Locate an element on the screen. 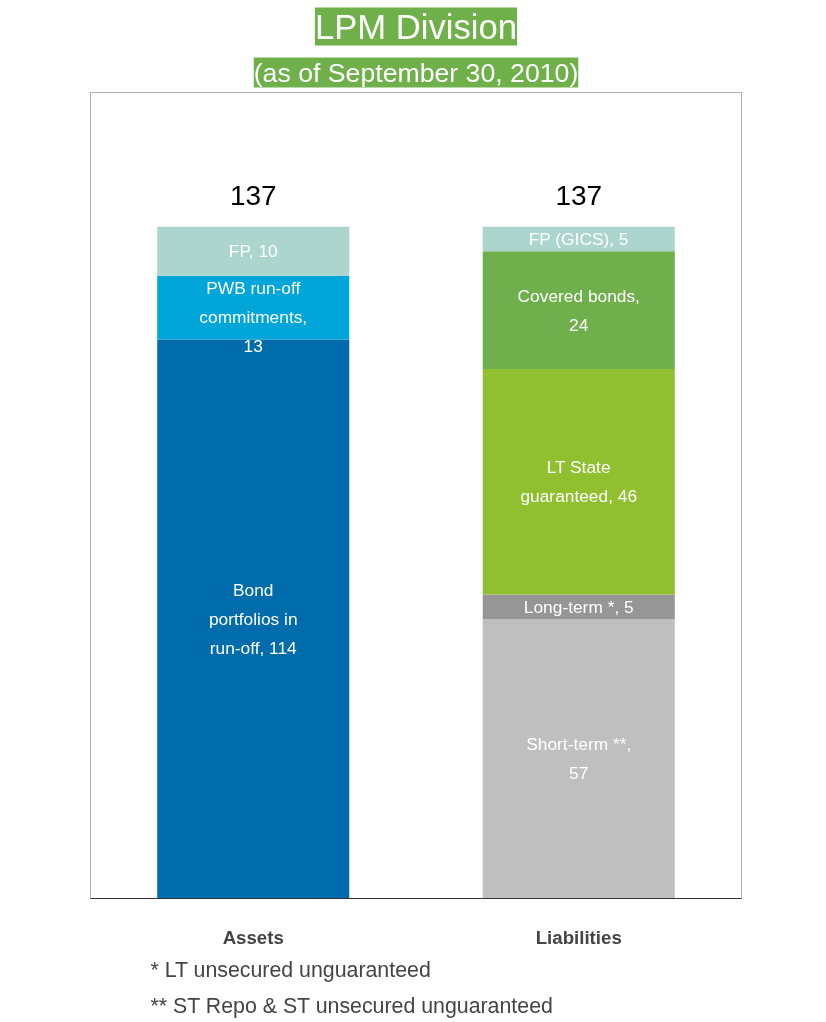  data-label: Short-term **, 57 is located at coordinates (579, 759).